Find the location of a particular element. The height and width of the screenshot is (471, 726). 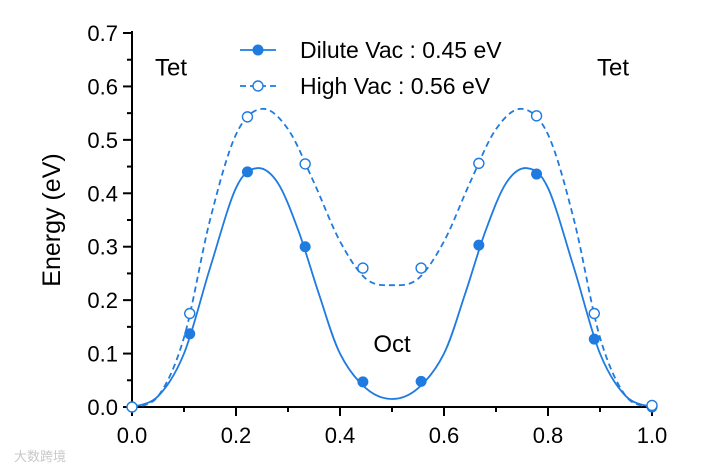

y-tick-label: 0.6 is located at coordinates (102, 86).